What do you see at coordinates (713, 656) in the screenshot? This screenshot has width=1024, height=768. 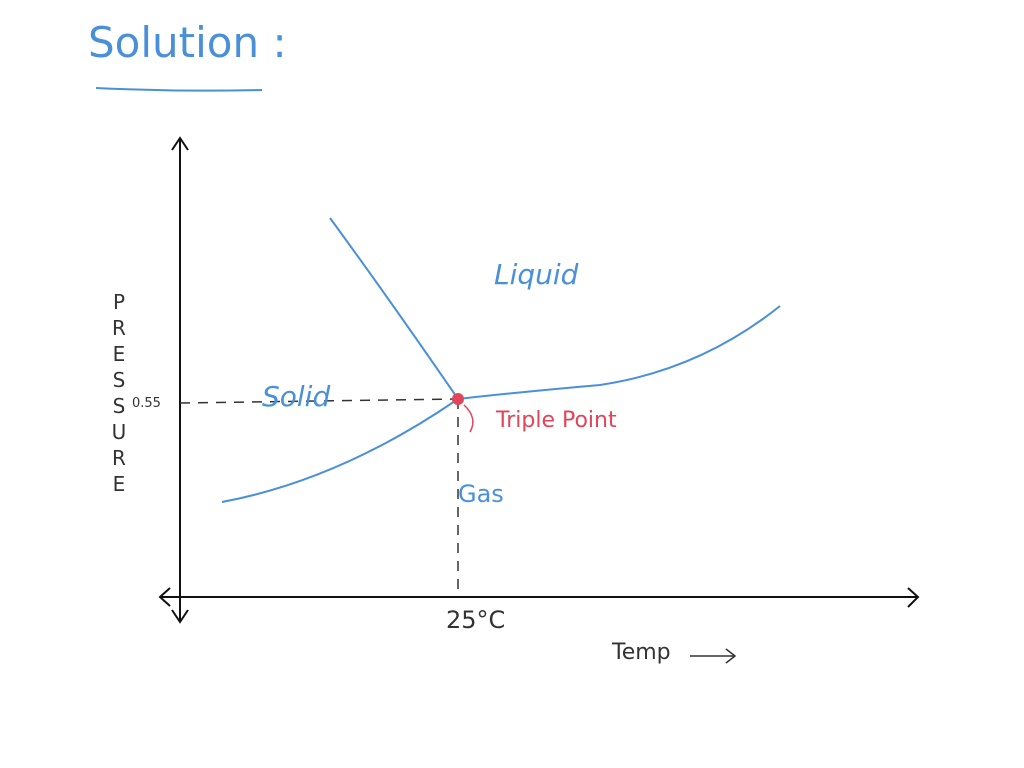 I see `temp-arrow` at bounding box center [713, 656].